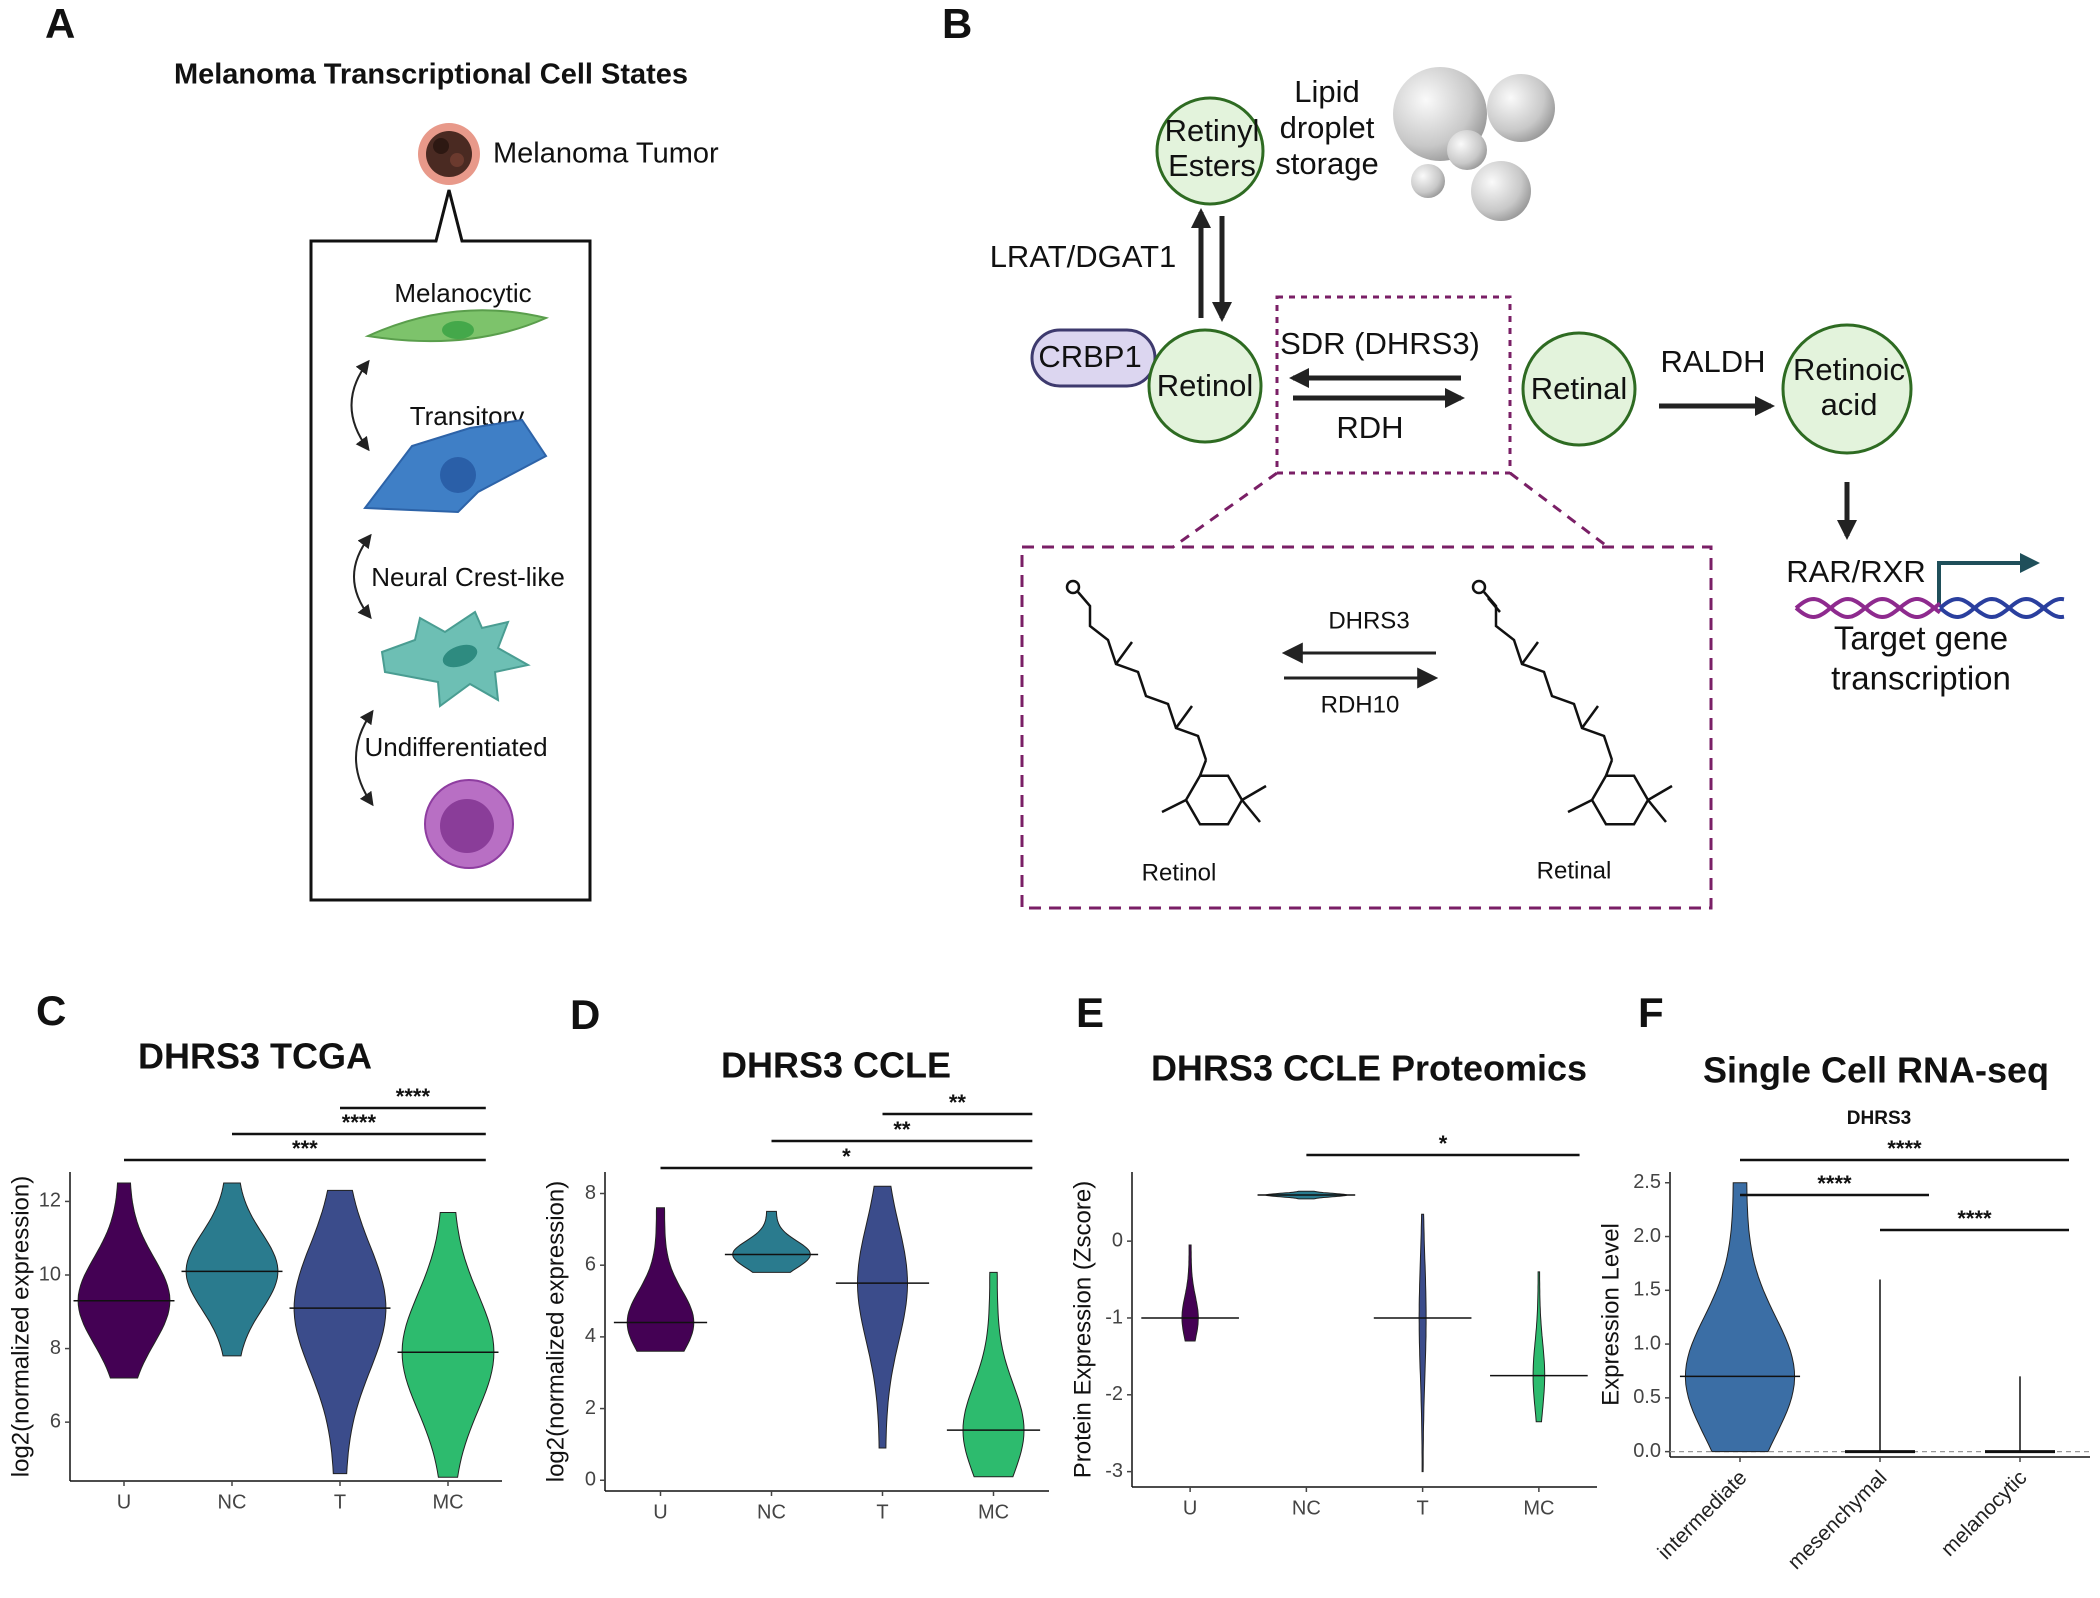 The height and width of the screenshot is (1598, 2100). Describe the element at coordinates (1904, 1148) in the screenshot. I see `significance-label: ****` at that location.